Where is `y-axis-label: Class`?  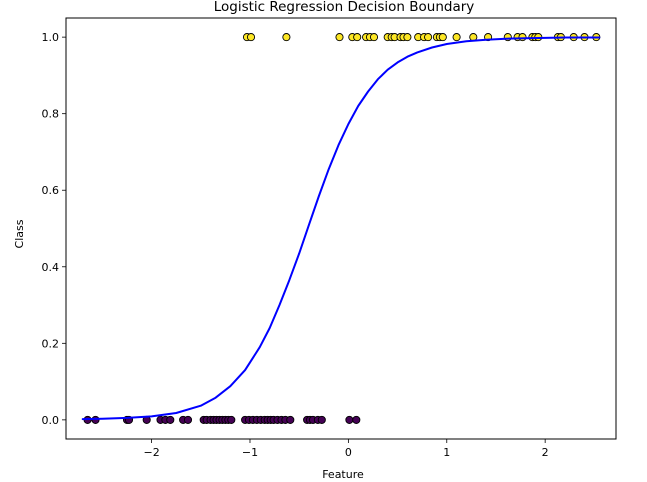 y-axis-label: Class is located at coordinates (19, 233).